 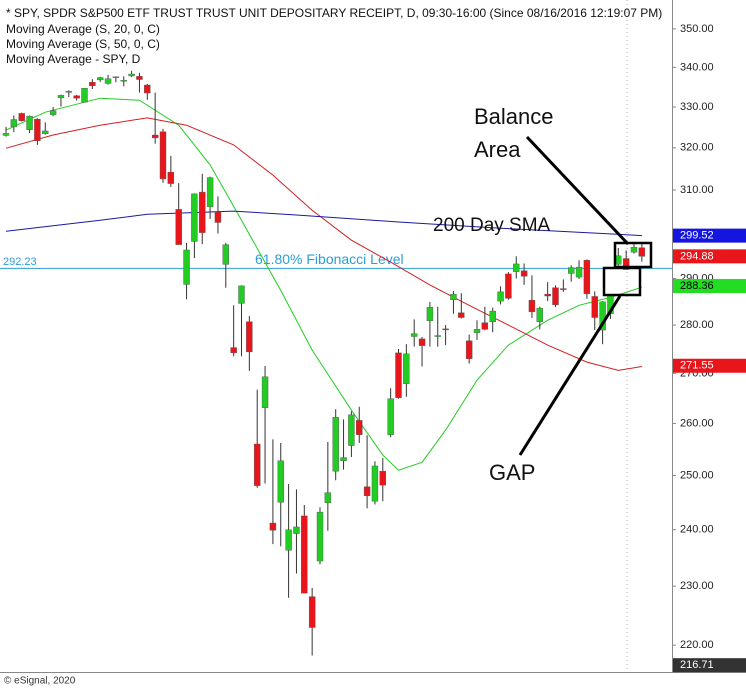 What do you see at coordinates (83, 29) in the screenshot?
I see `legend: Moving Average (S, 20, 0, C)` at bounding box center [83, 29].